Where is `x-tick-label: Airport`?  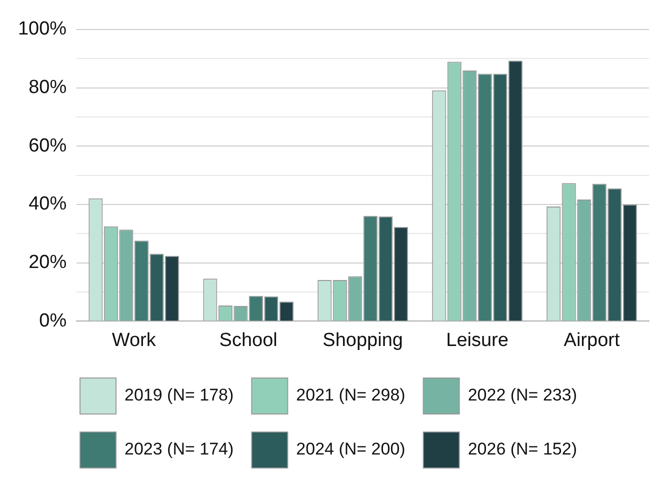
x-tick-label: Airport is located at coordinates (592, 340).